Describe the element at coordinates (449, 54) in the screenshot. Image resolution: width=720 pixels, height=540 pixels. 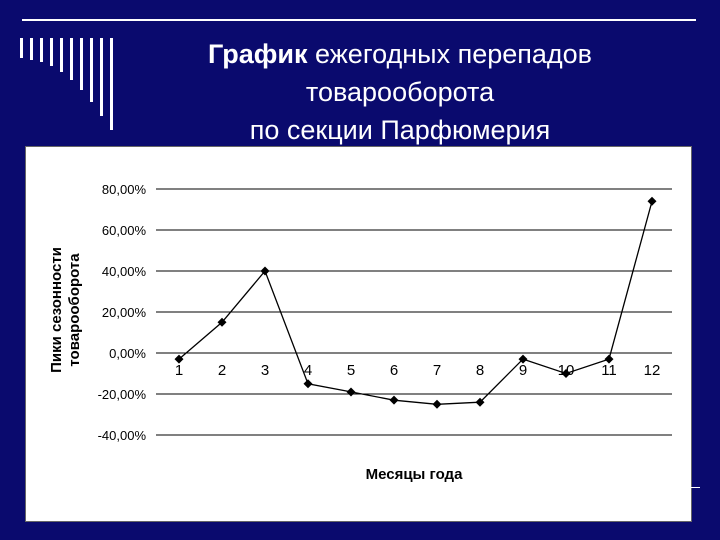
I see `title-line1-rest: ежегодных перепадов` at that location.